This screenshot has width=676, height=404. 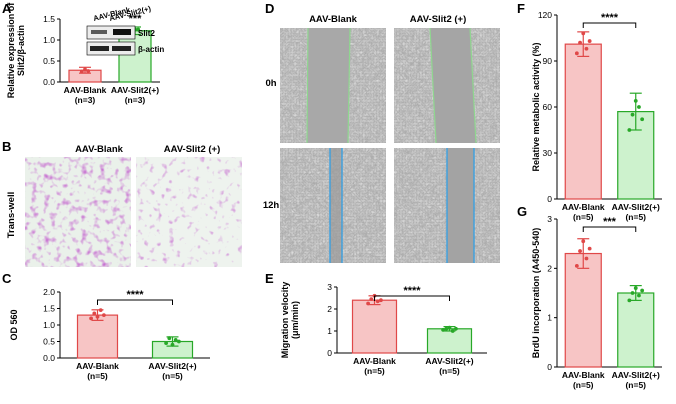 What do you see at coordinates (85, 95) in the screenshot?
I see `category-label: AAV-Blank (n=3)` at bounding box center [85, 95].